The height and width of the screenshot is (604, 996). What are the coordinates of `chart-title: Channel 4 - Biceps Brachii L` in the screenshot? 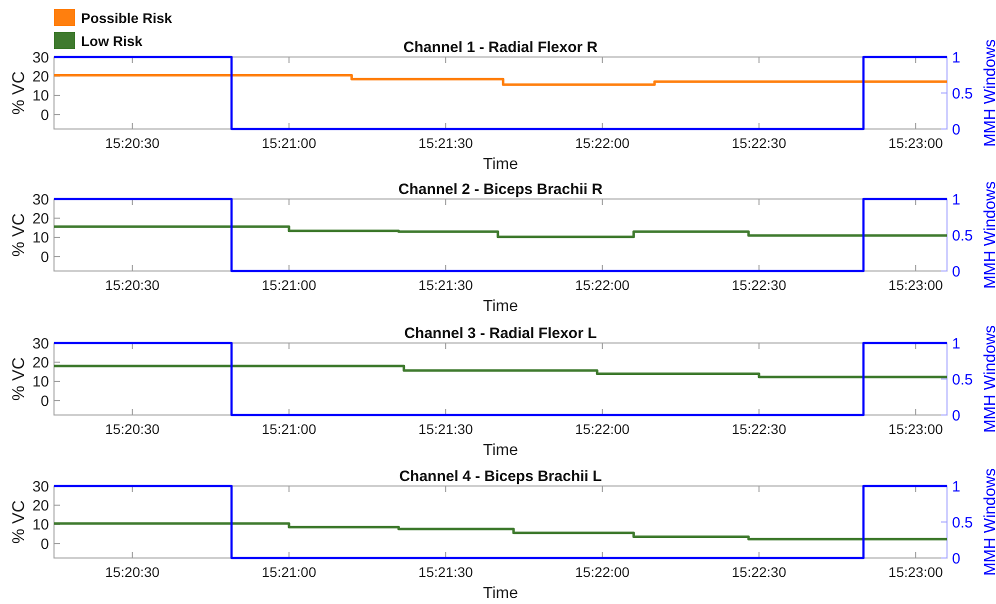 It's located at (500, 476).